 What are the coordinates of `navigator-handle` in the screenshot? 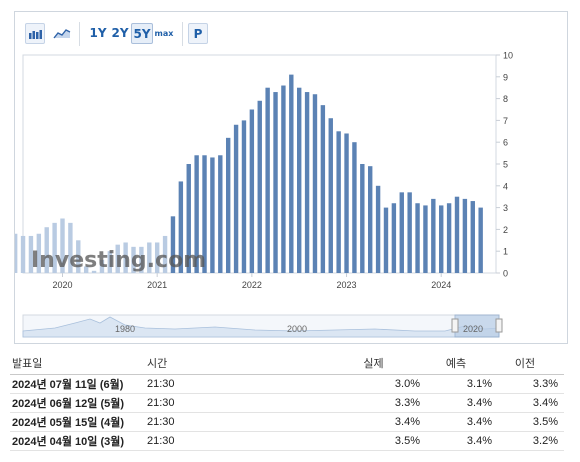 It's located at (455, 325).